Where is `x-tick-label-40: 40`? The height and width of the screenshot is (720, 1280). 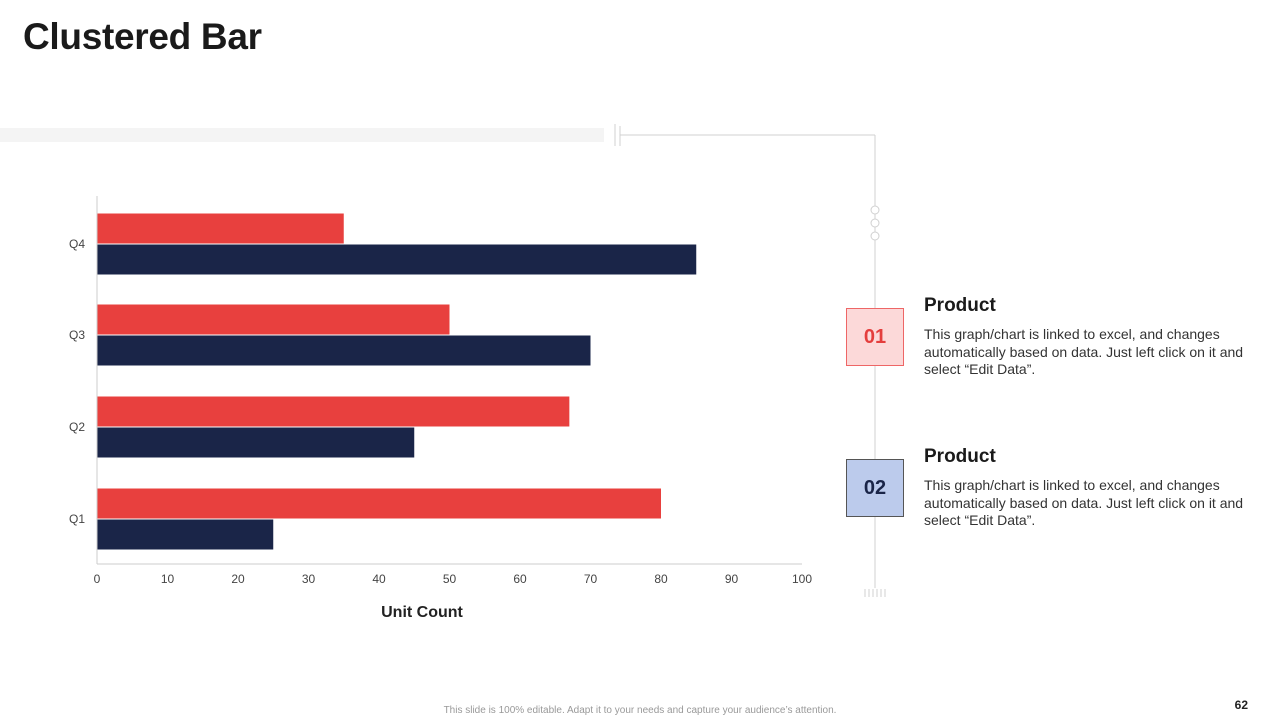
x-tick-label-40: 40 is located at coordinates (379, 579).